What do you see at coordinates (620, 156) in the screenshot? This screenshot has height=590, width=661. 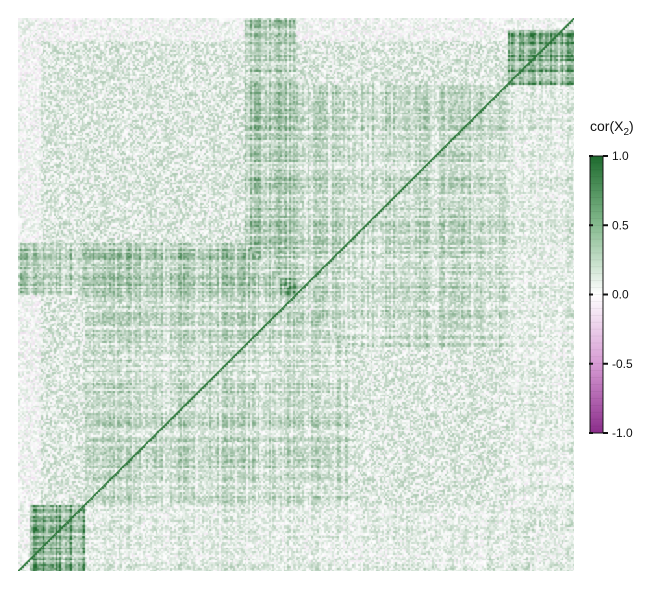 I see `colorbar-tick-label: 1.0` at bounding box center [620, 156].